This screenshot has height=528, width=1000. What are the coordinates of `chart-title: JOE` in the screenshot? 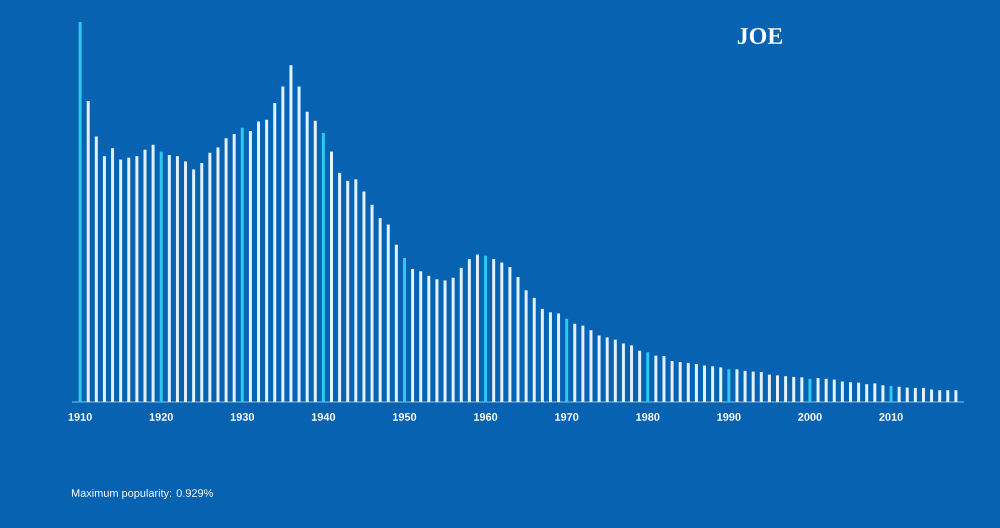 It's located at (760, 36).